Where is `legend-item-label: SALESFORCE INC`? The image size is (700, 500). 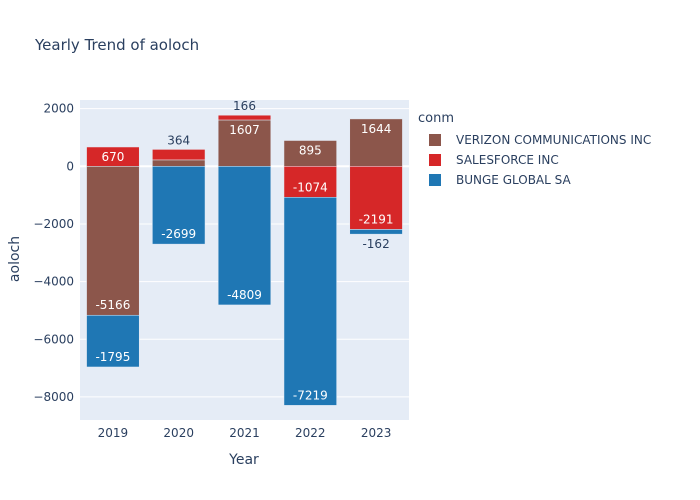 legend-item-label: SALESFORCE INC is located at coordinates (507, 160).